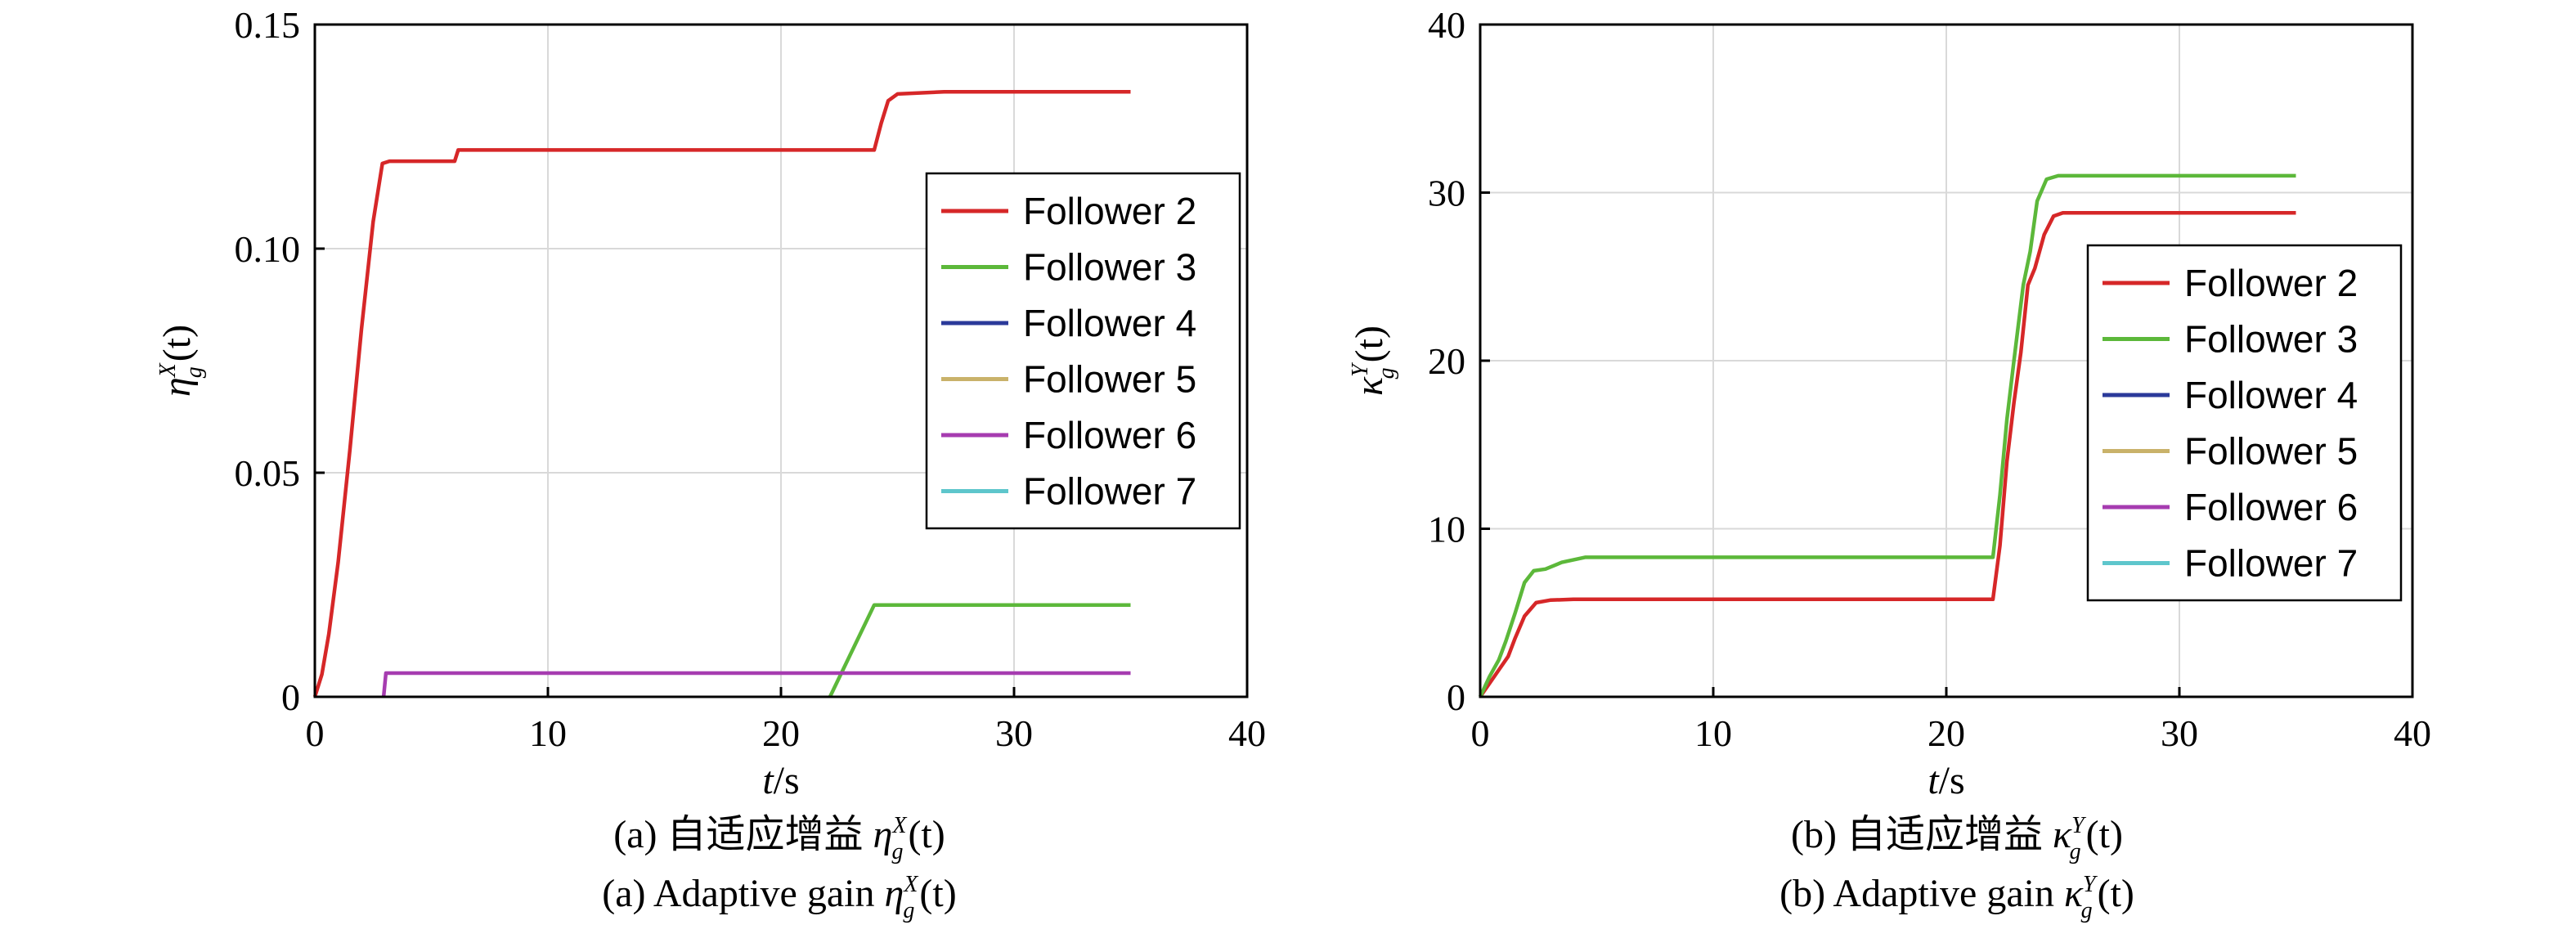 This screenshot has width=2576, height=934. Describe the element at coordinates (181, 361) in the screenshot. I see `y-axis-label: ηXg(t)` at that location.